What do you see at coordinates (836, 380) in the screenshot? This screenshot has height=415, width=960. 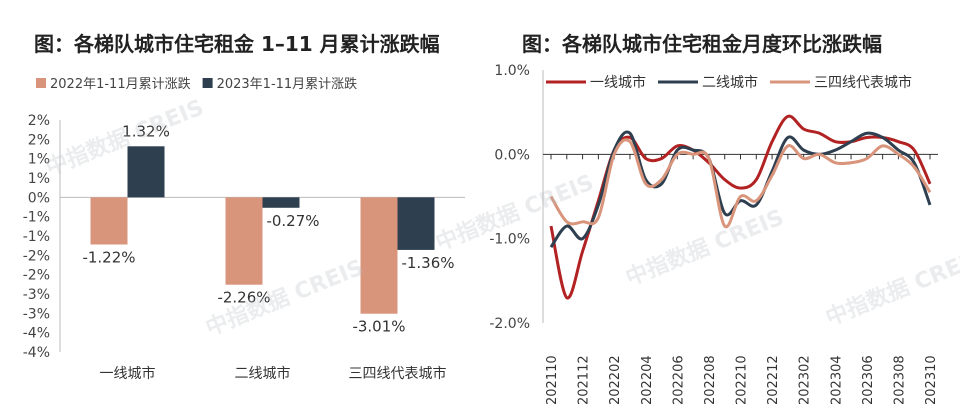 I see `x-tick-label: 202304` at bounding box center [836, 380].